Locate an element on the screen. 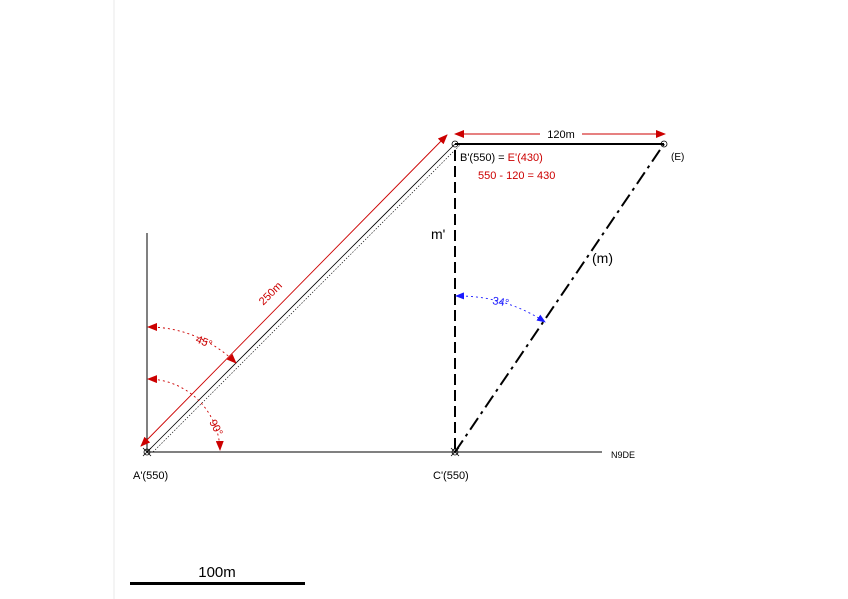 The width and height of the screenshot is (848, 599). point-b-label-prefix: B'(550) = is located at coordinates (484, 158).